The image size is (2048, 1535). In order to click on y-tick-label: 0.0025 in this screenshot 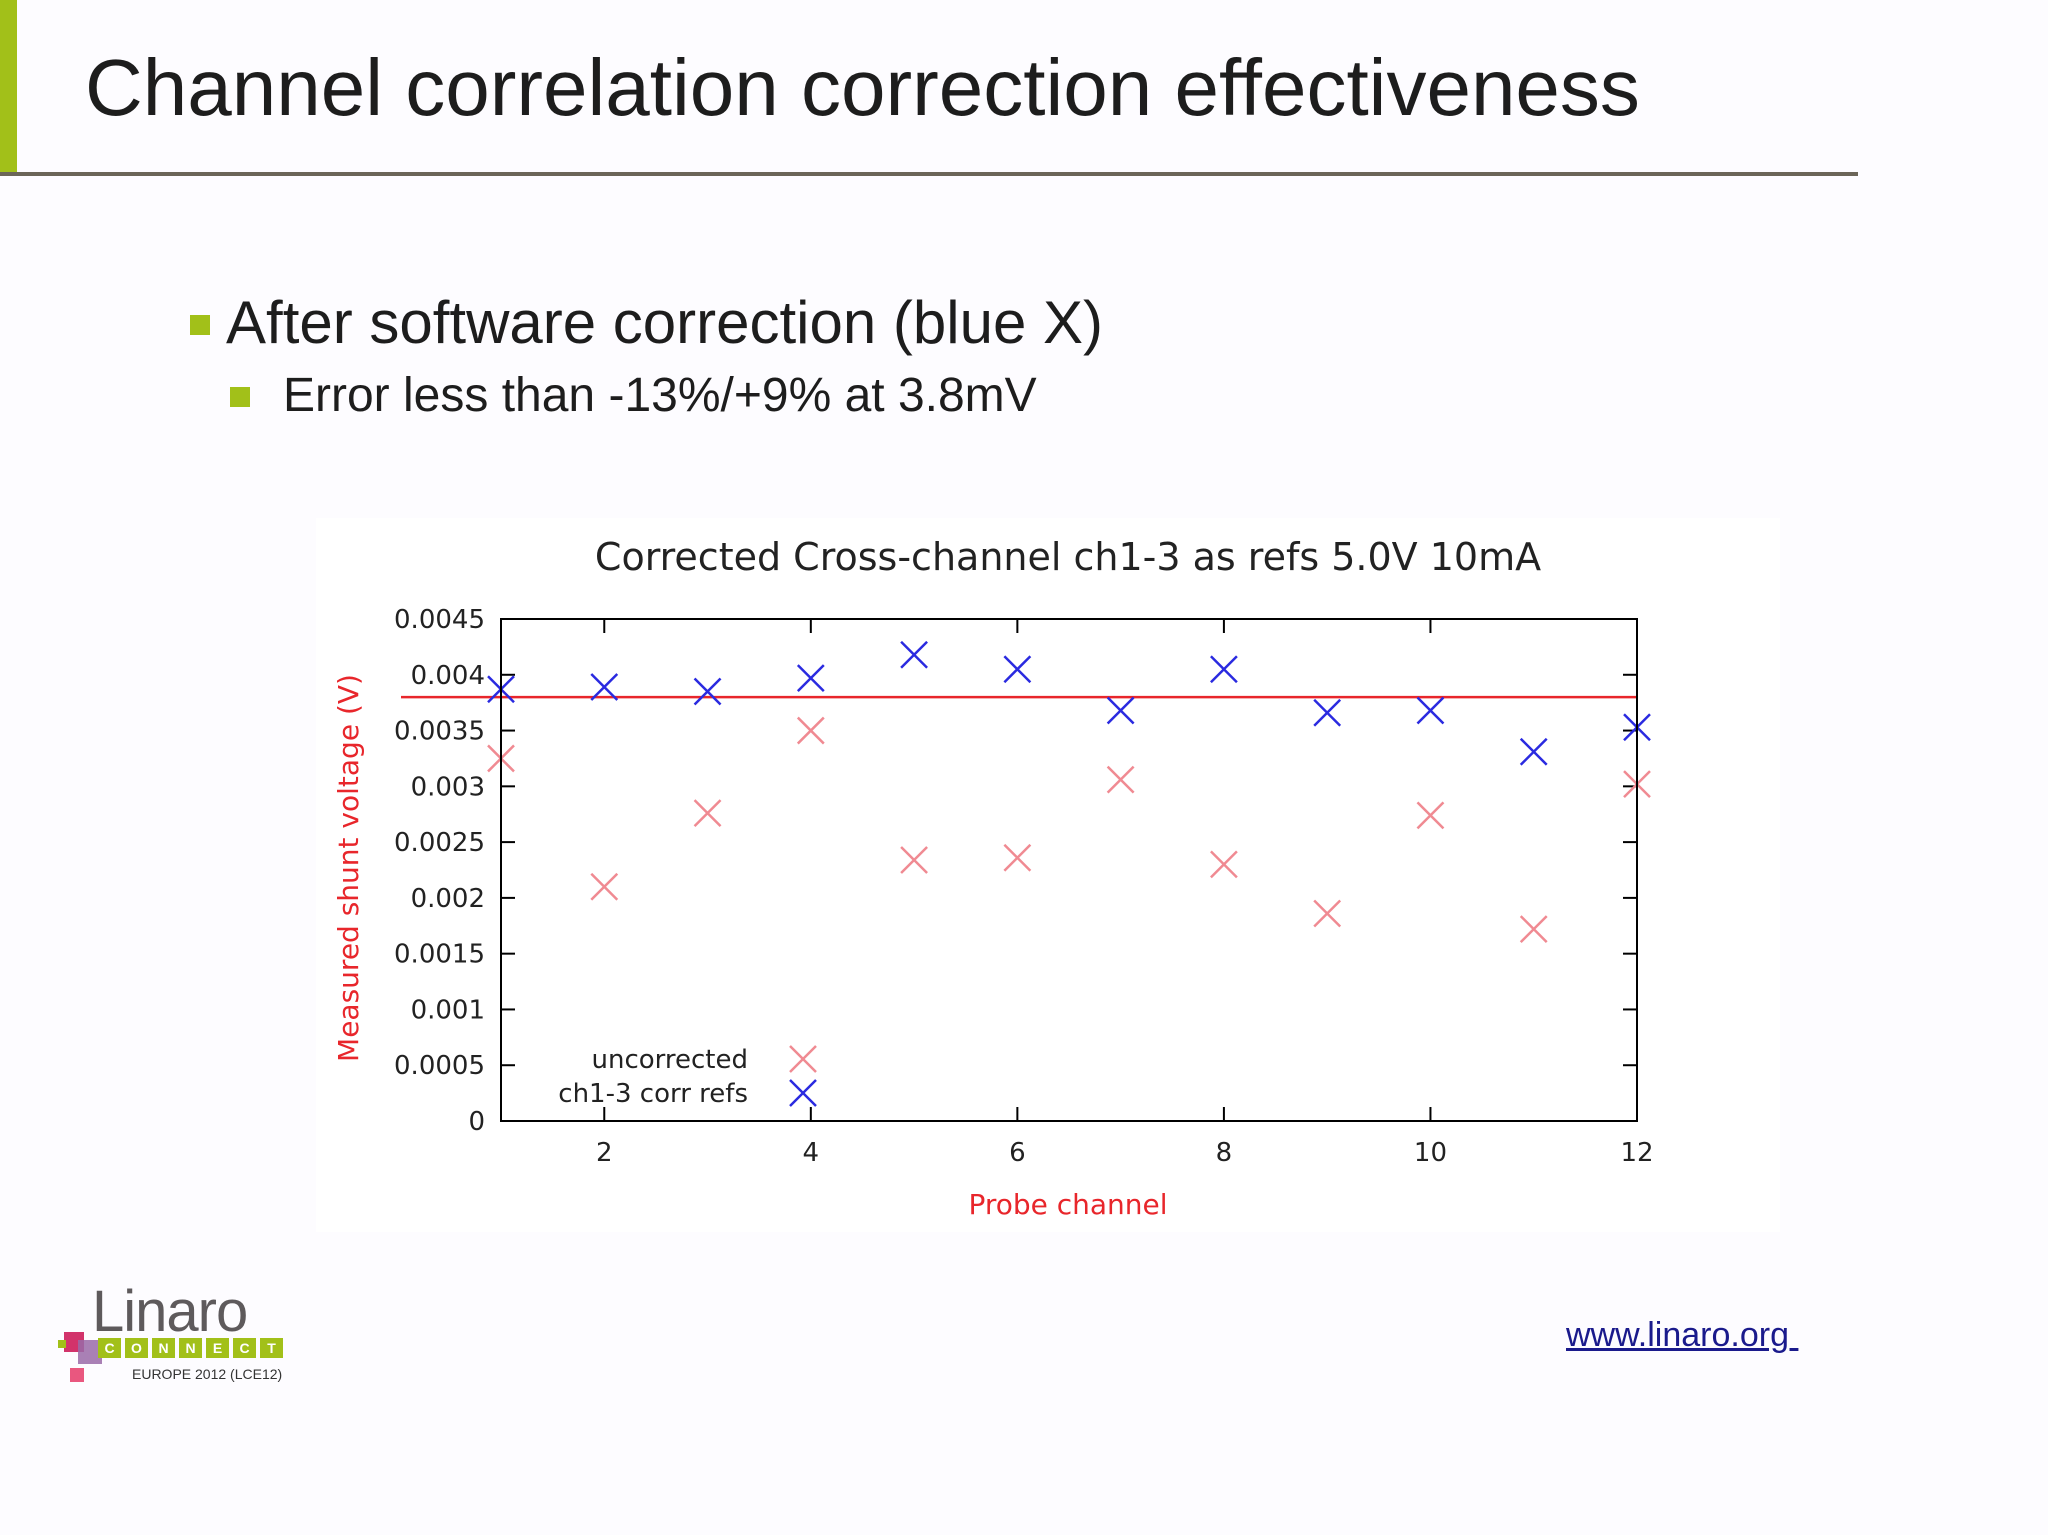, I will do `click(439, 843)`.